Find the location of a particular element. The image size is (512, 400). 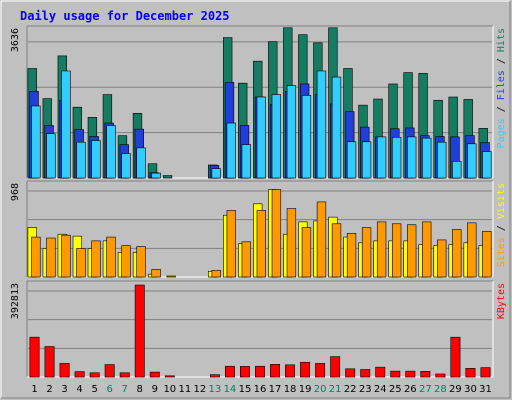

x-tick-label-day-4: 4 is located at coordinates (79, 389).